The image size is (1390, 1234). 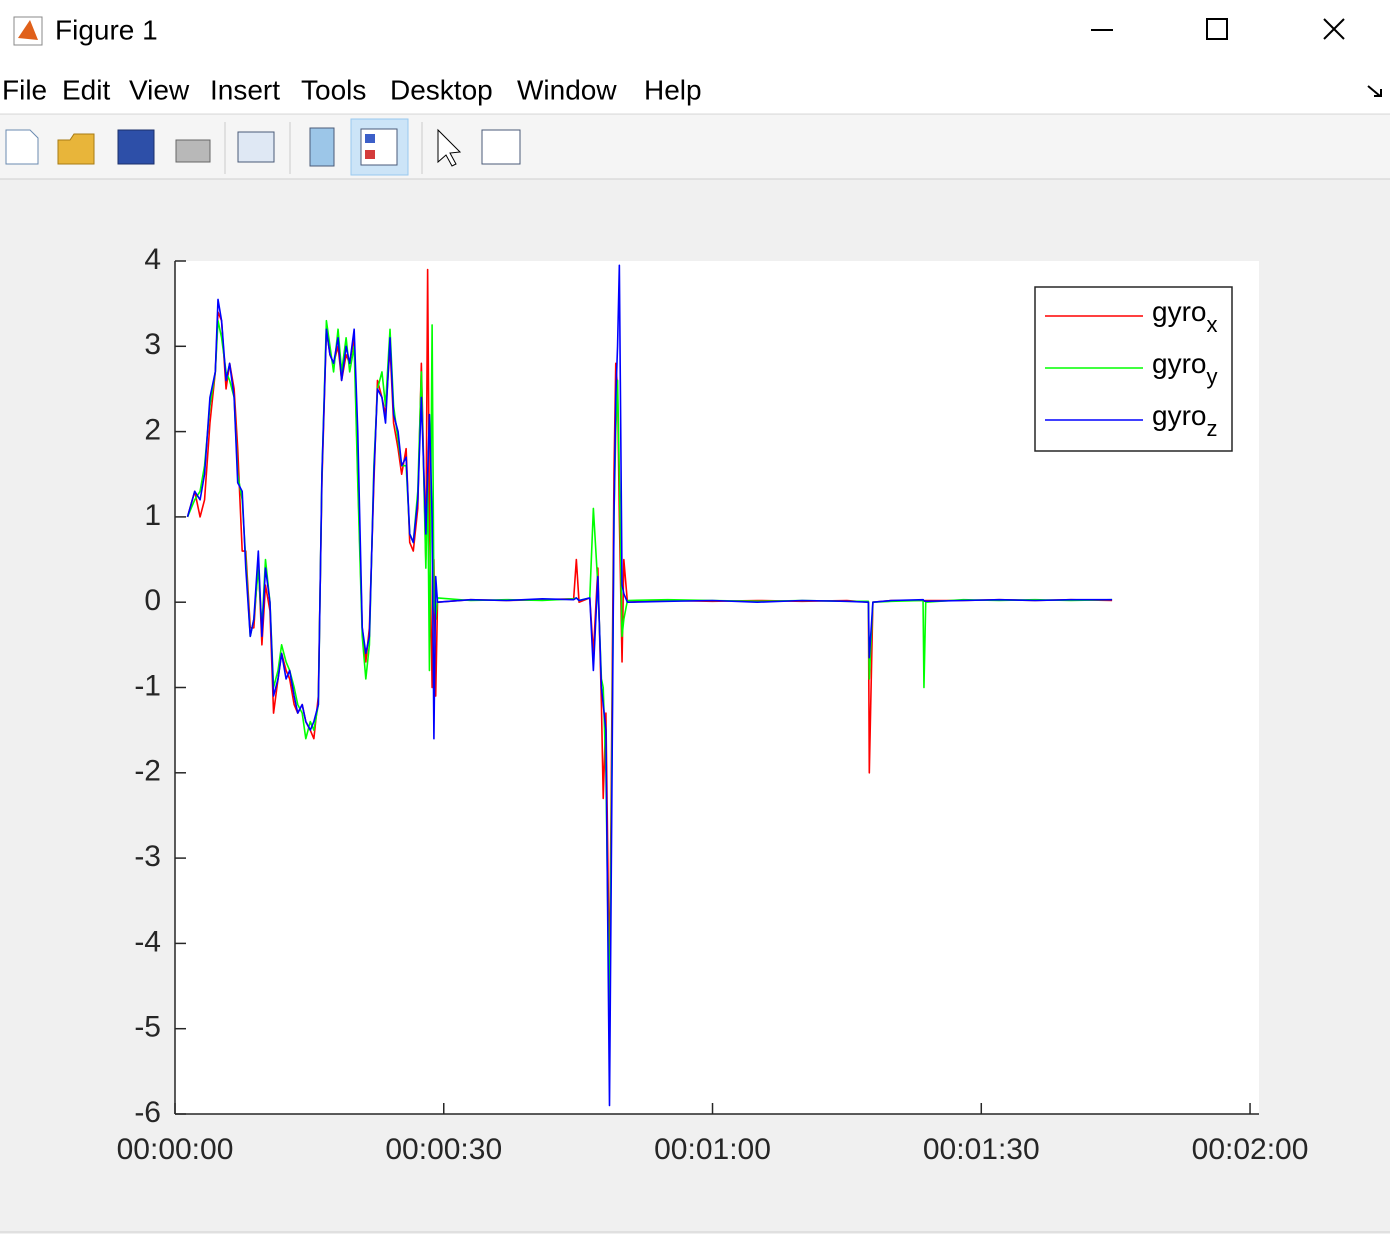 What do you see at coordinates (147, 771) in the screenshot?
I see `y-tick-label: -2` at bounding box center [147, 771].